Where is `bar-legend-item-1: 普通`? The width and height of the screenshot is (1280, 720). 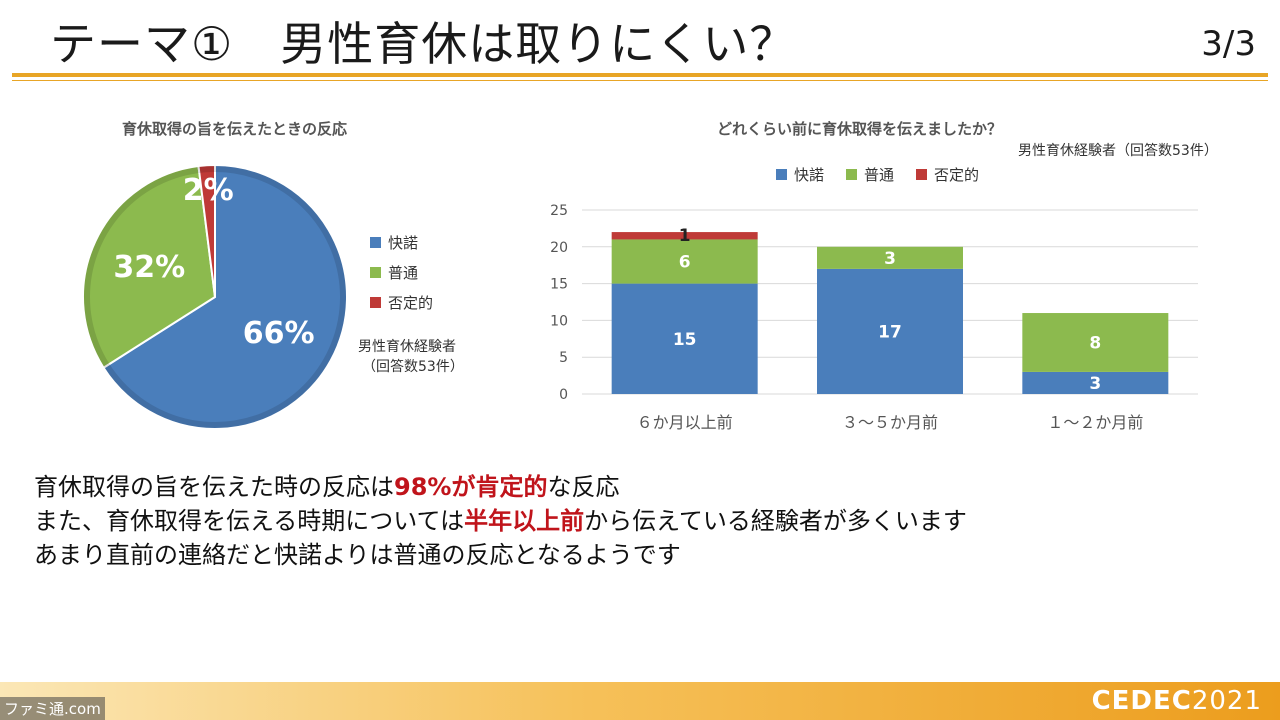 bar-legend-item-1: 普通 is located at coordinates (870, 174).